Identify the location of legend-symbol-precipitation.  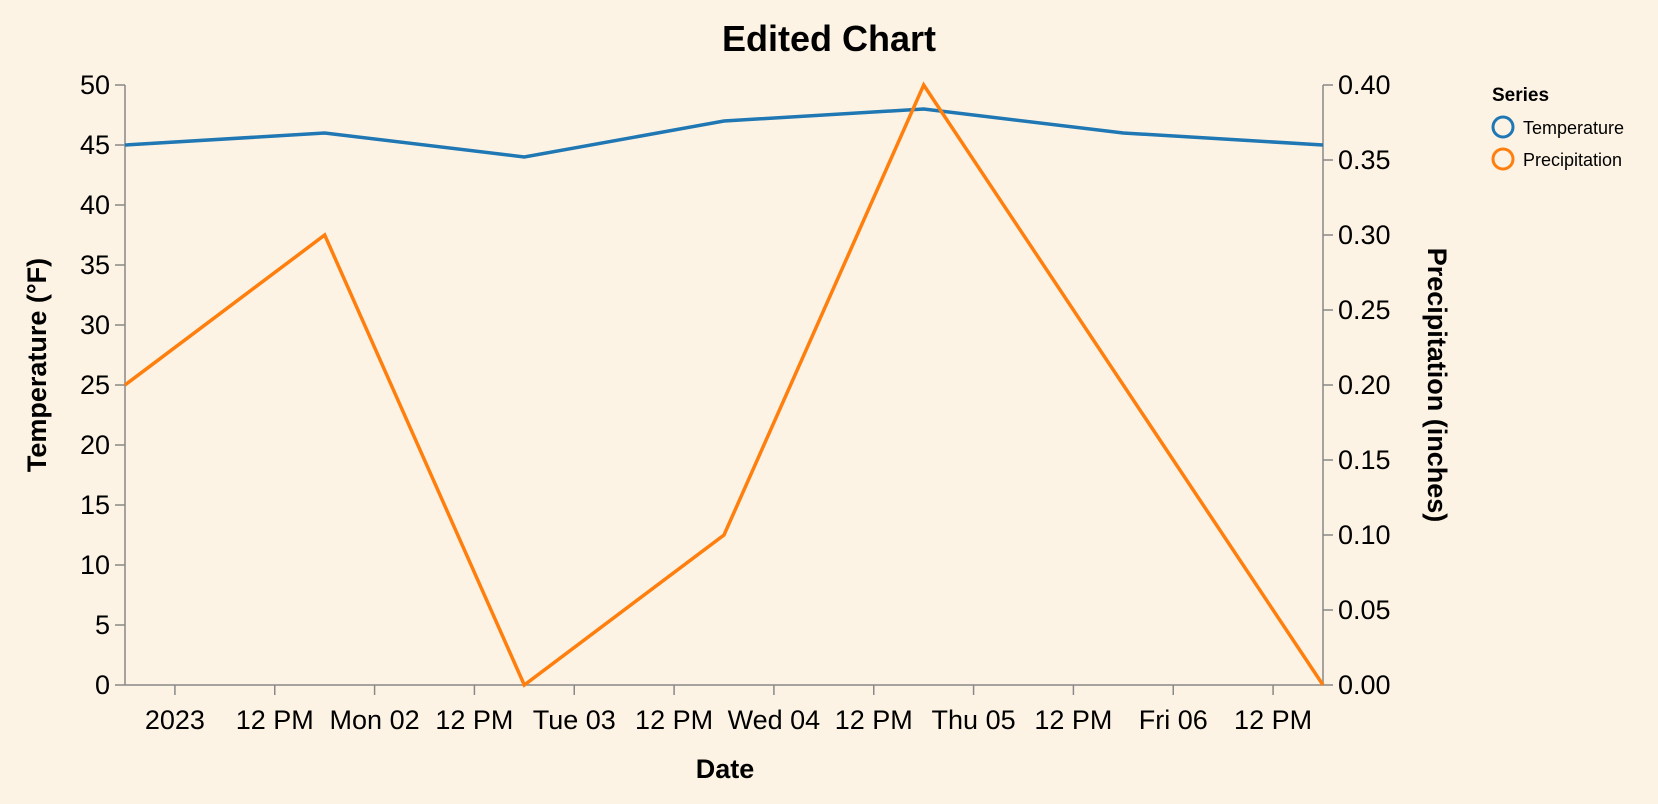
(1503, 159).